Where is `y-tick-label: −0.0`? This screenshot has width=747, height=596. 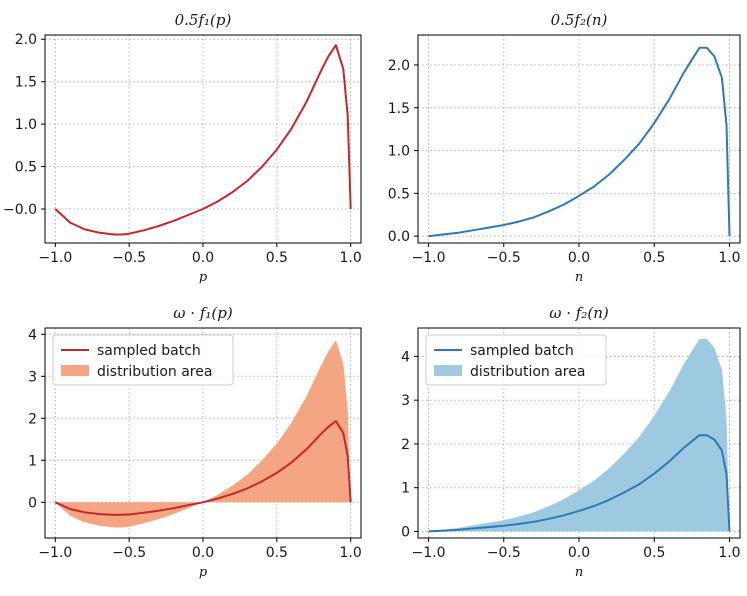
y-tick-label: −0.0 is located at coordinates (20, 210).